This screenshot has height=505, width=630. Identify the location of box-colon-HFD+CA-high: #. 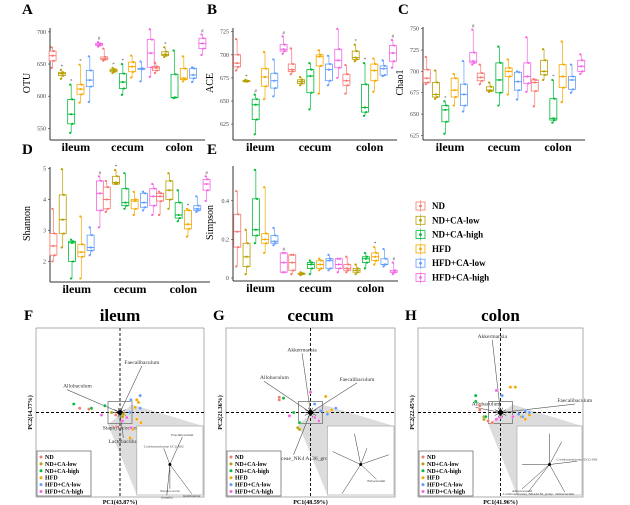
(393, 267).